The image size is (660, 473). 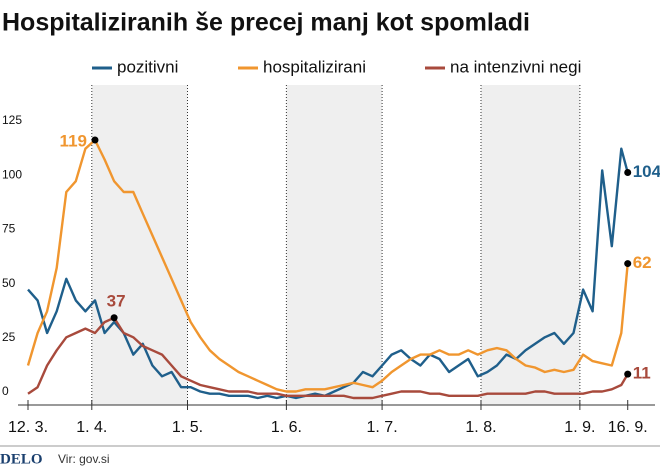 I want to click on annotation-label: 11, so click(x=642, y=373).